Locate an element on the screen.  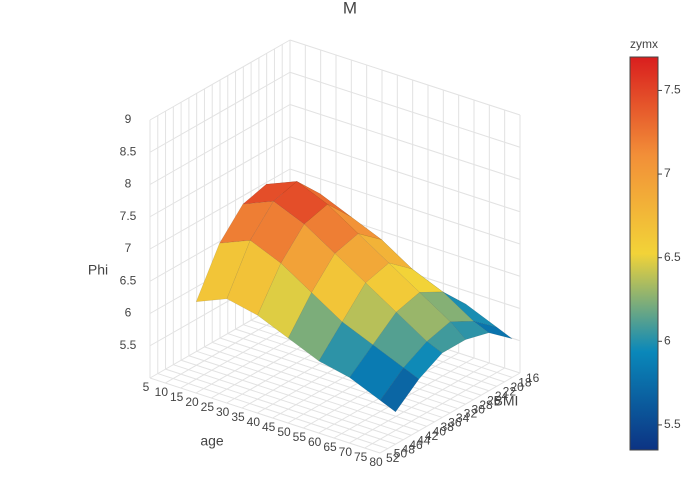
z-tick-label: 8 is located at coordinates (128, 184).